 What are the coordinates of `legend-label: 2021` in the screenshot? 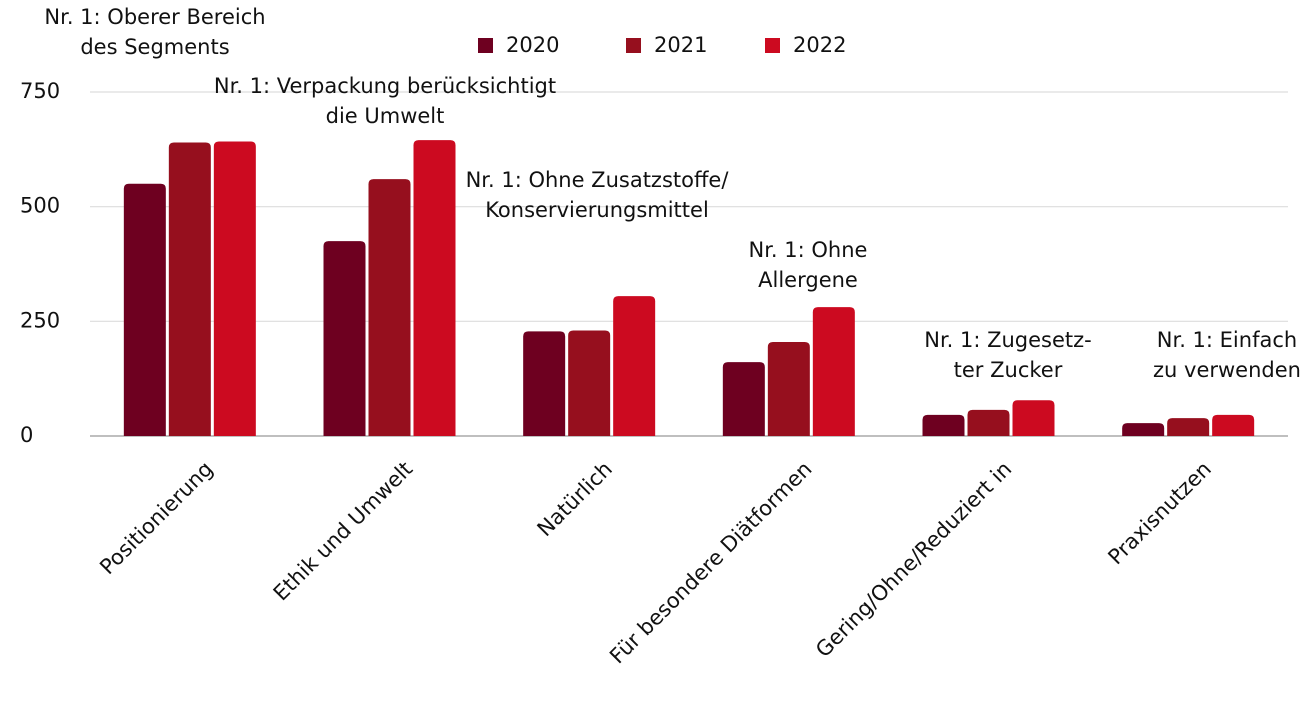 It's located at (680, 45).